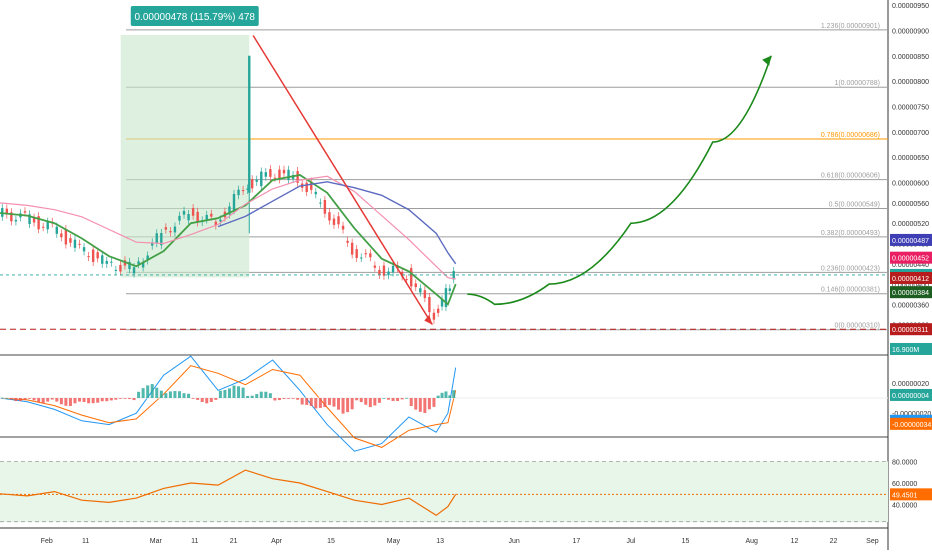 The image size is (932, 555). Describe the element at coordinates (910, 224) in the screenshot. I see `price-tick-label: 0.00000520` at that location.